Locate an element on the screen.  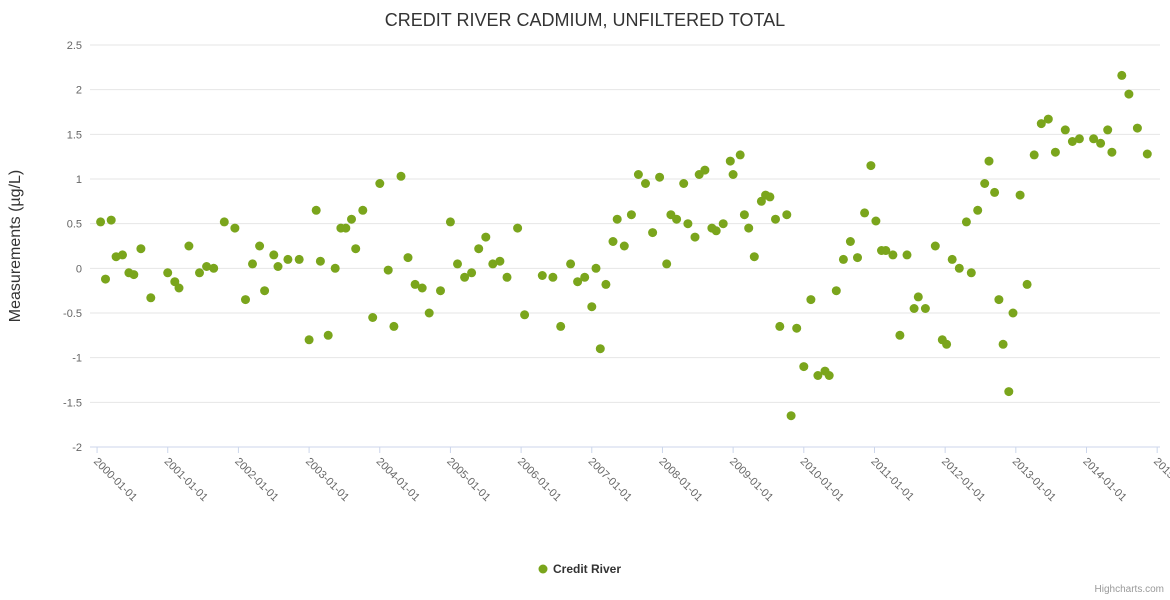
legend-item-credit-river: Credit River is located at coordinates (580, 569).